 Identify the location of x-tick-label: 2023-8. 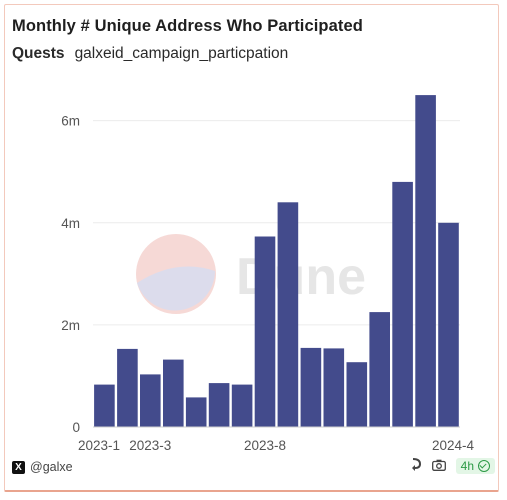
(265, 445).